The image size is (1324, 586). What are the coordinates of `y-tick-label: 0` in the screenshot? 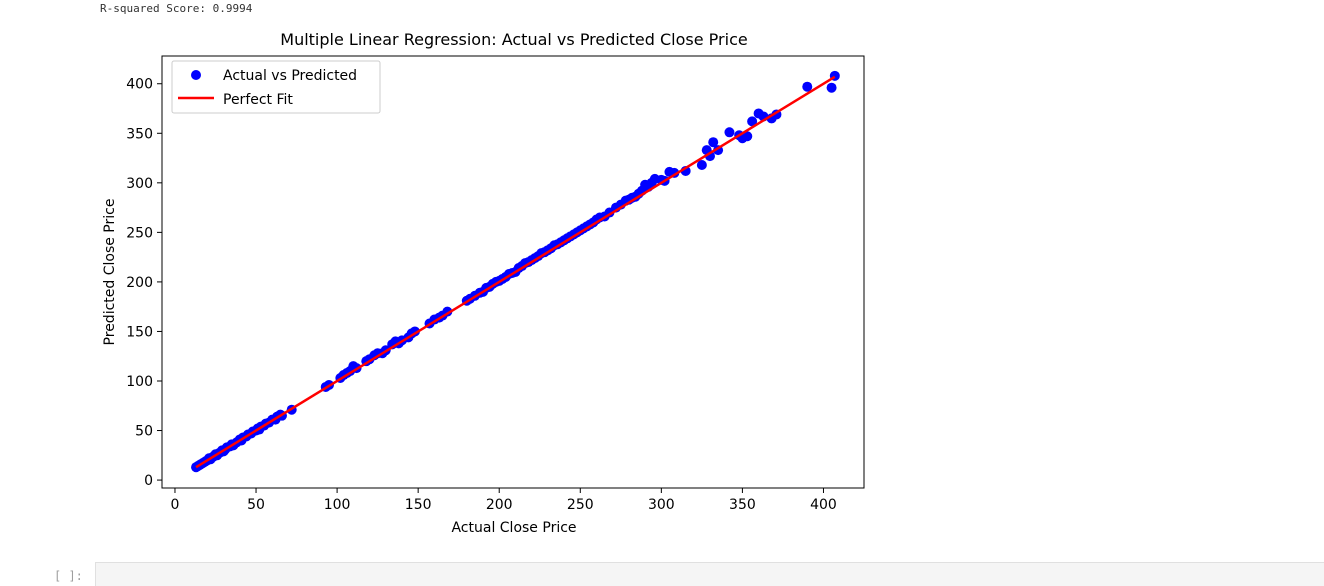 It's located at (148, 481).